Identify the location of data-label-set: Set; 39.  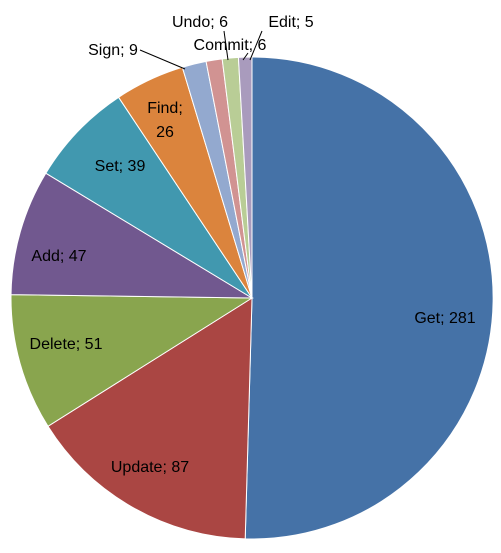
(120, 166).